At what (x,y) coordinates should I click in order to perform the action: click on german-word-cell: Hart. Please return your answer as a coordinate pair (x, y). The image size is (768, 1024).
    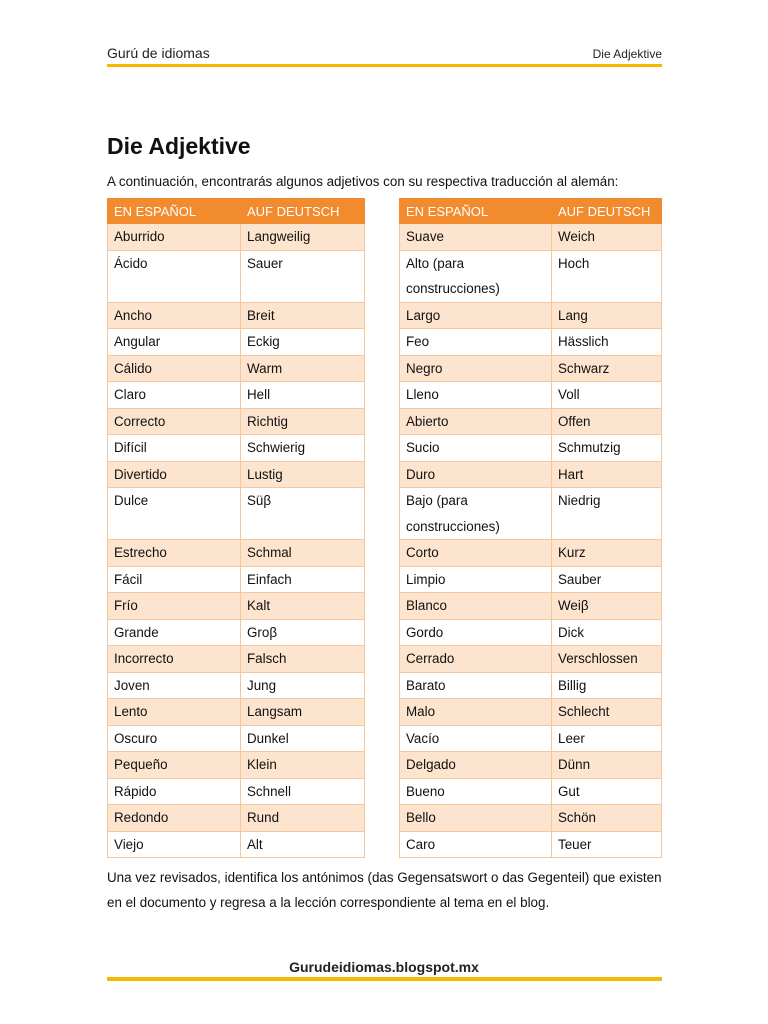
    Looking at the image, I should click on (606, 474).